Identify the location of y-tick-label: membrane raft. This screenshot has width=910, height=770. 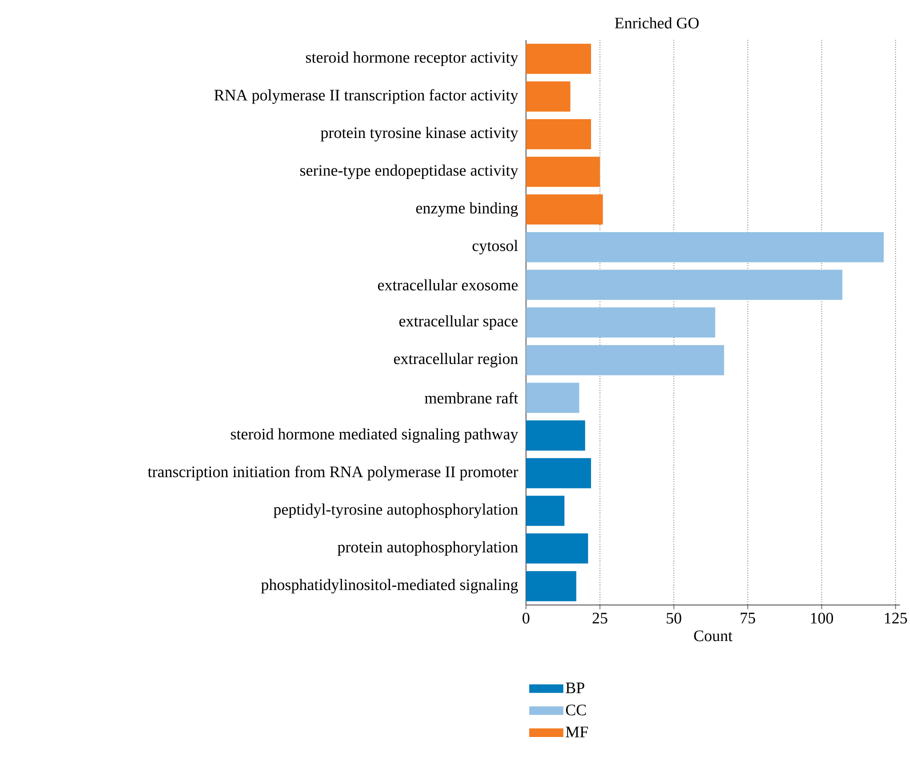
(471, 398).